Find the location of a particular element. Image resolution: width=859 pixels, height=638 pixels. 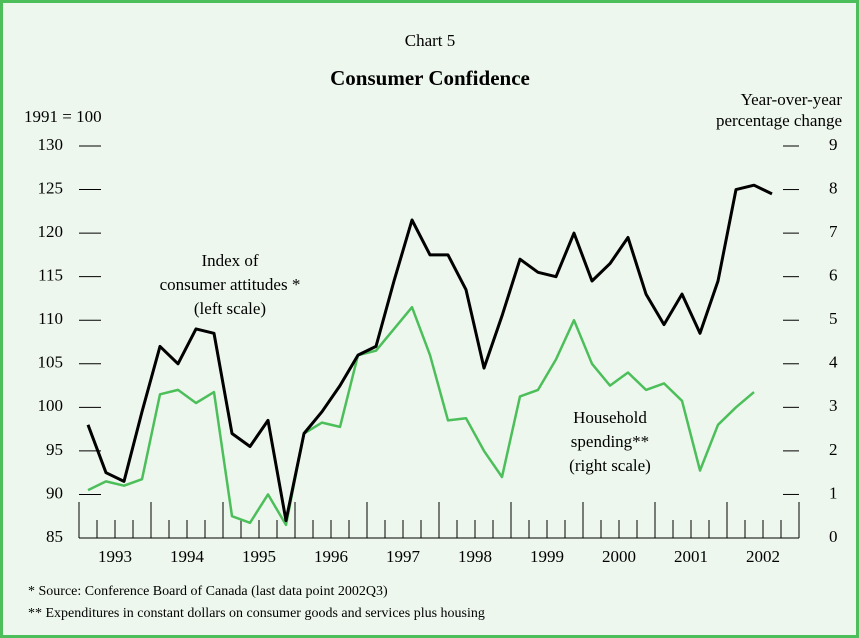

series-label: (left scale) is located at coordinates (230, 308).